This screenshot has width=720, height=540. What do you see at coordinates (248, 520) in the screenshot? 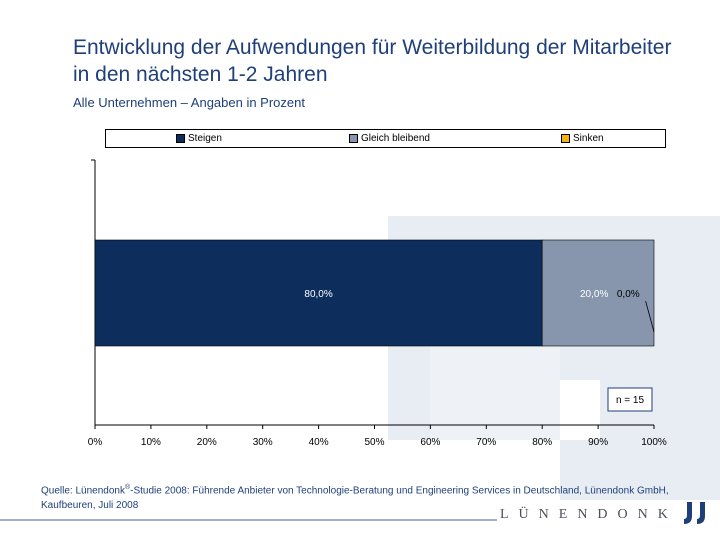
I see `footer-rule` at bounding box center [248, 520].